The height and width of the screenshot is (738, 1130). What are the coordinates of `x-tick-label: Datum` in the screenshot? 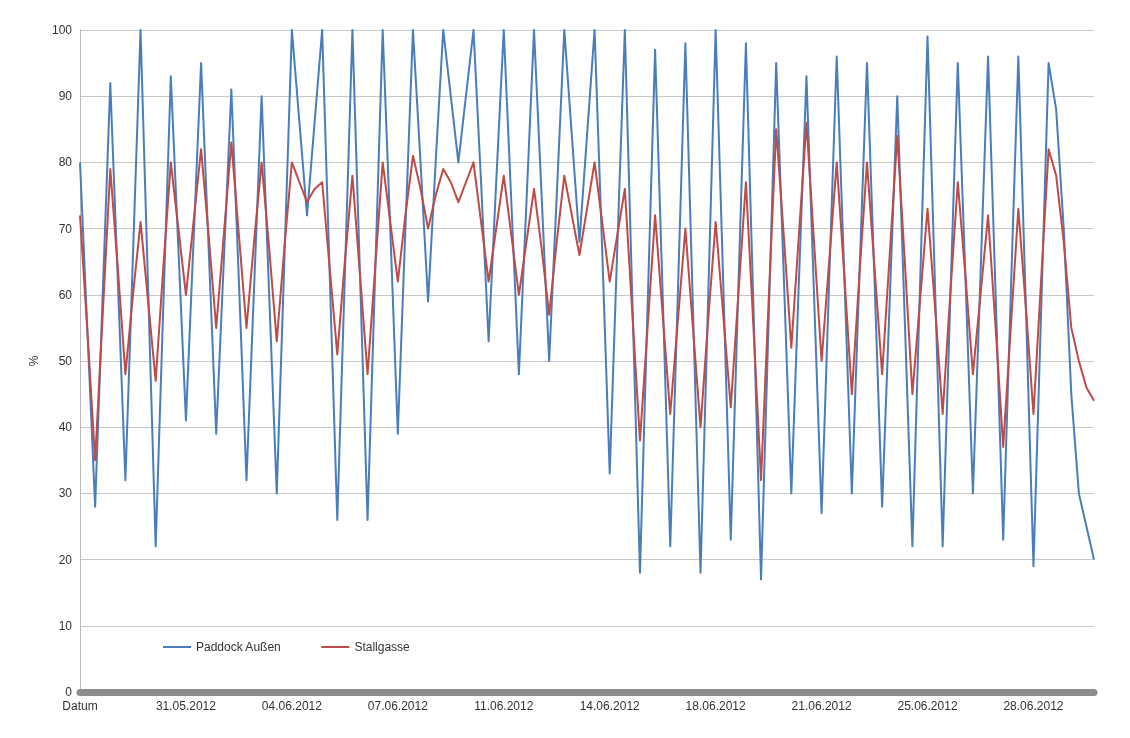 It's located at (80, 706).